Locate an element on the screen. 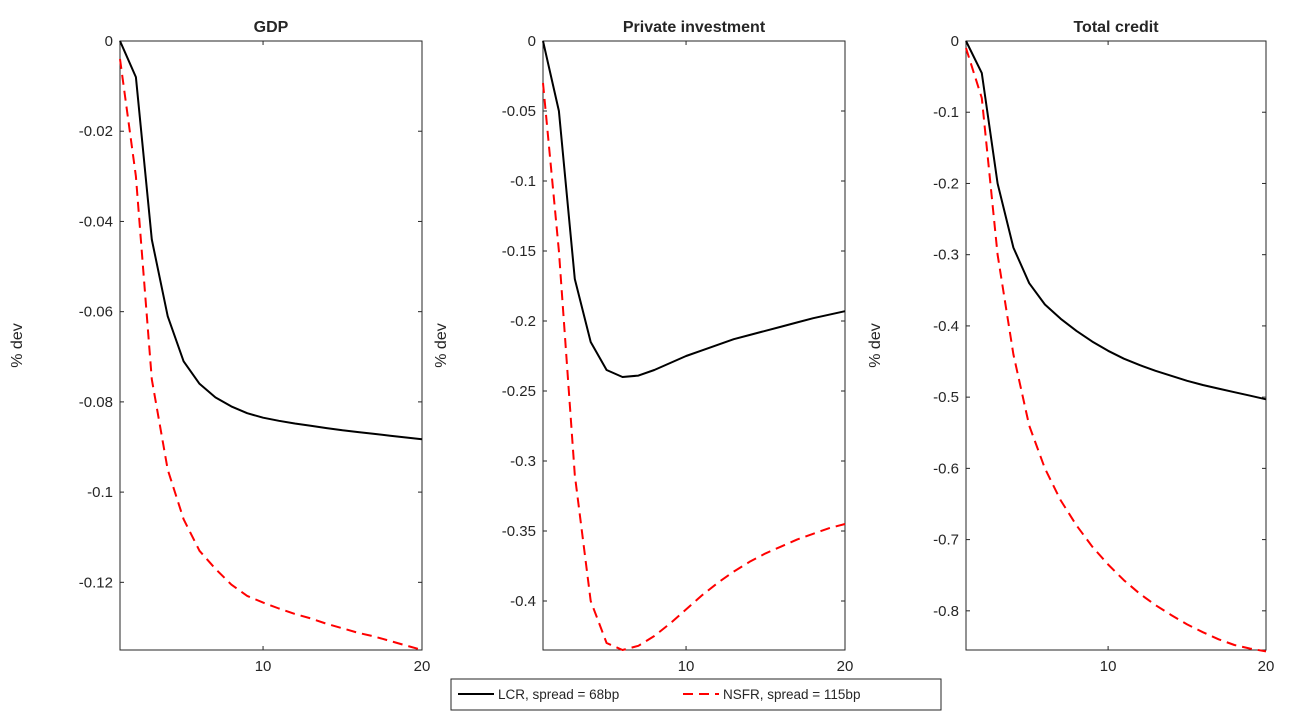 Image resolution: width=1292 pixels, height=715 pixels. y-tick-label: -0.04 is located at coordinates (96, 221).